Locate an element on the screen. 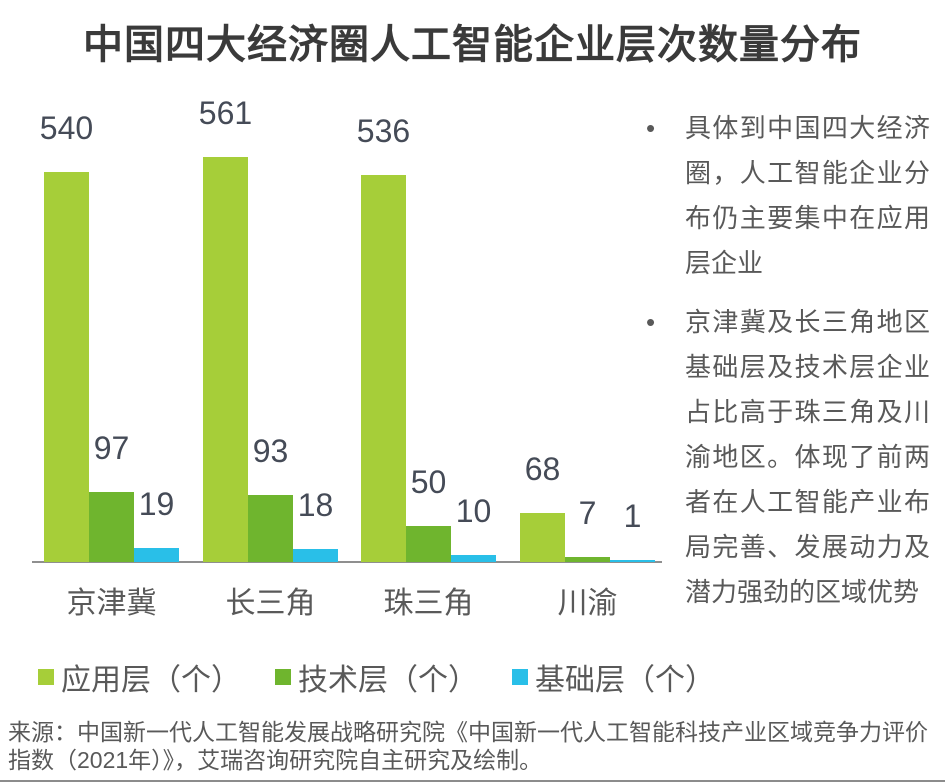 The height and width of the screenshot is (783, 945). x-axis-category-labels: 京津冀 长三角 珠三角 川渝 is located at coordinates (332, 599).